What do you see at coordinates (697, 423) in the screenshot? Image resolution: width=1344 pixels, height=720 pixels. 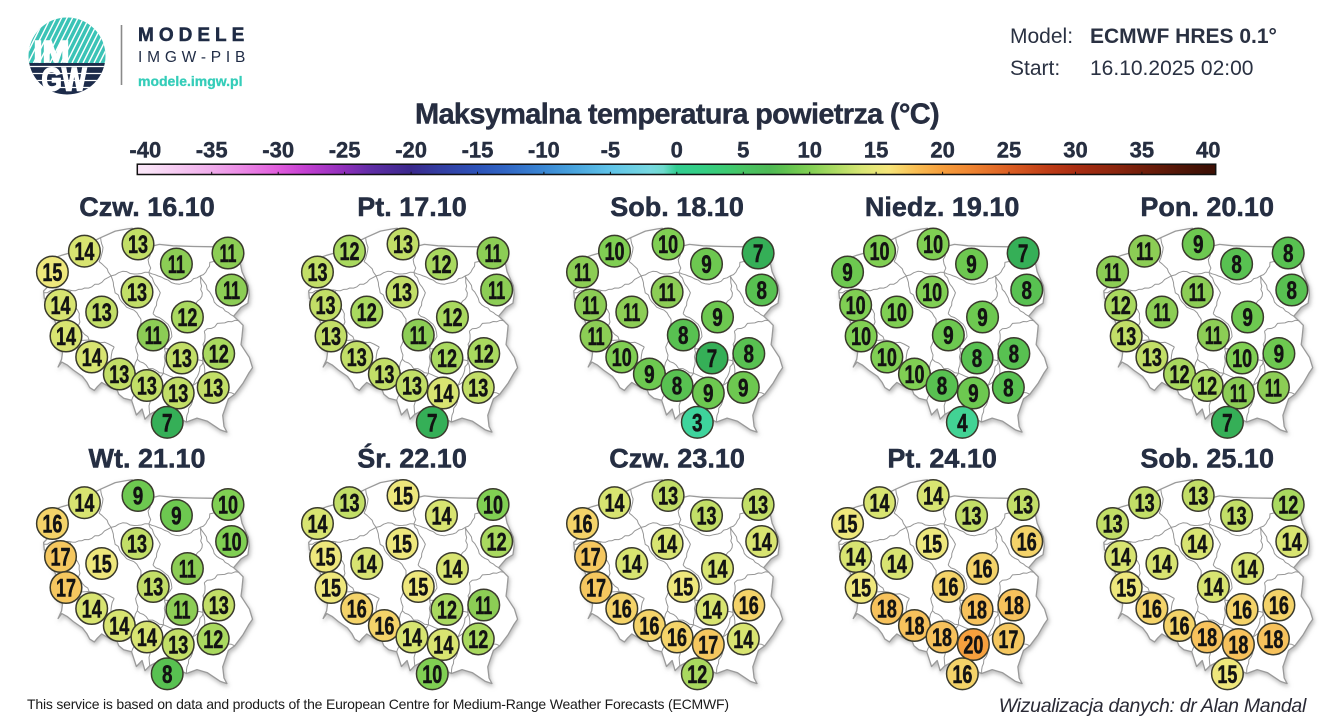 I see `svg-text: 3` at bounding box center [697, 423].